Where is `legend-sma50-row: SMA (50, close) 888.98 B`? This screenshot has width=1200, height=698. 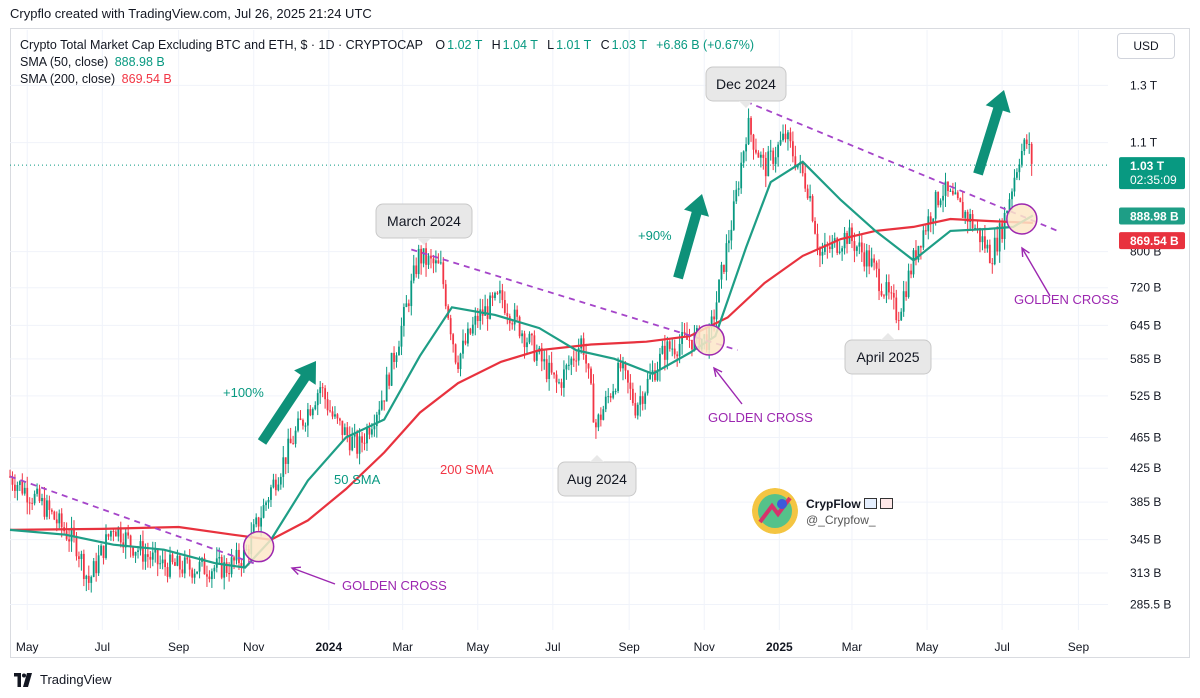 legend-sma50-row: SMA (50, close) 888.98 B is located at coordinates (387, 62).